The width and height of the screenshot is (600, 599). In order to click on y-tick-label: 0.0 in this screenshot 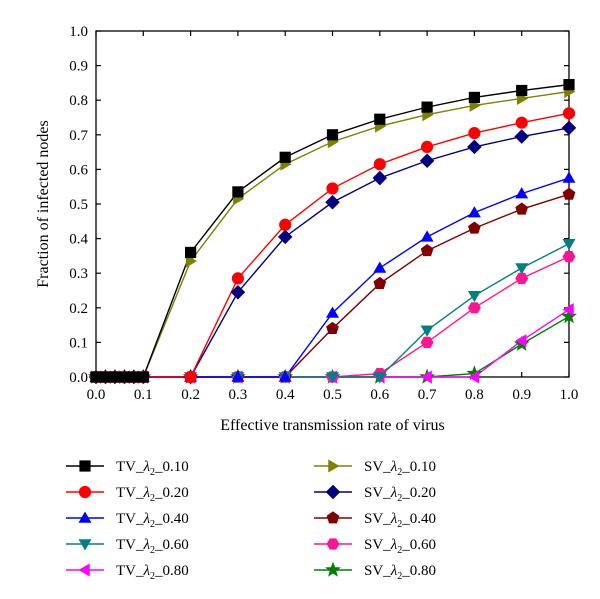, I will do `click(78, 378)`.